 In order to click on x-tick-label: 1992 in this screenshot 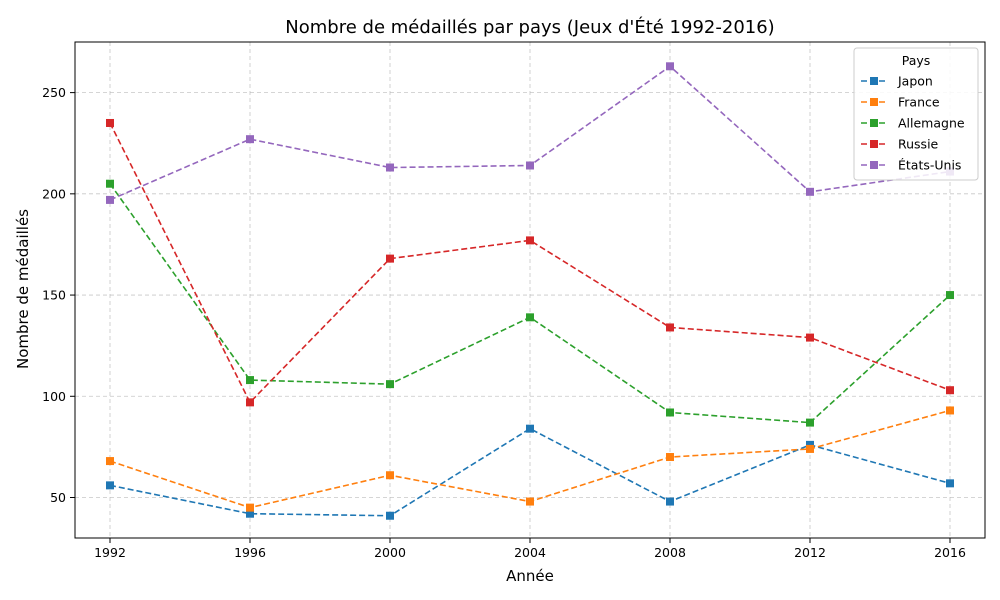, I will do `click(110, 552)`.